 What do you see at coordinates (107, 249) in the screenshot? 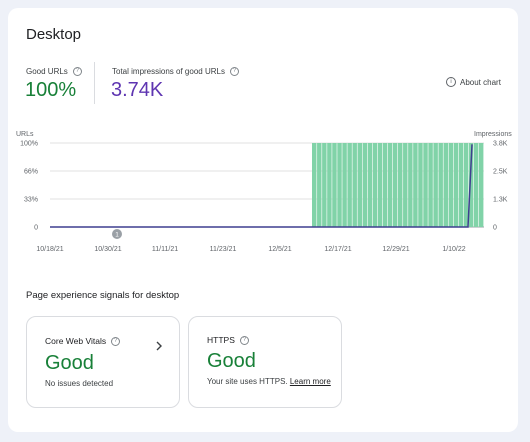
I see `x-tick-label: 10/30/21` at bounding box center [107, 249].